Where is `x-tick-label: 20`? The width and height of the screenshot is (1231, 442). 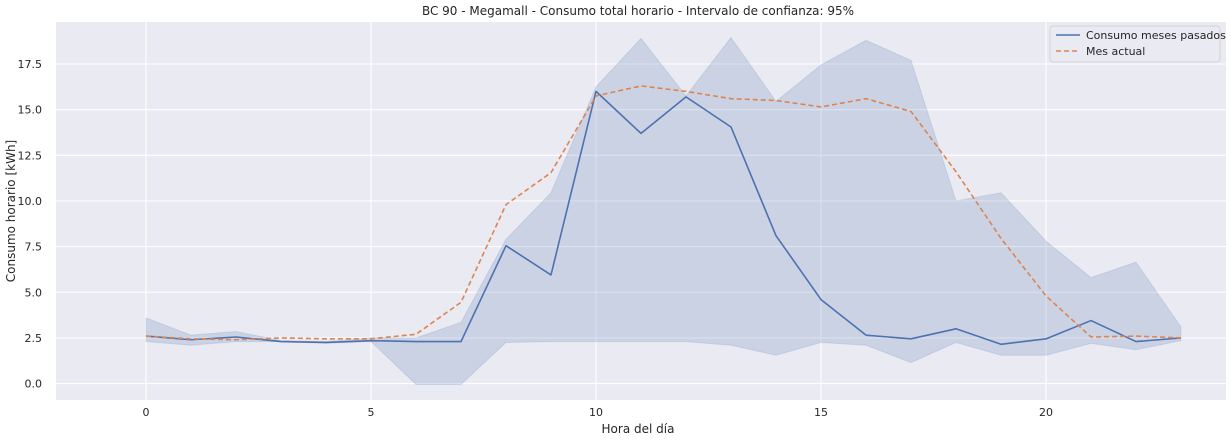
x-tick-label: 20 is located at coordinates (1046, 412).